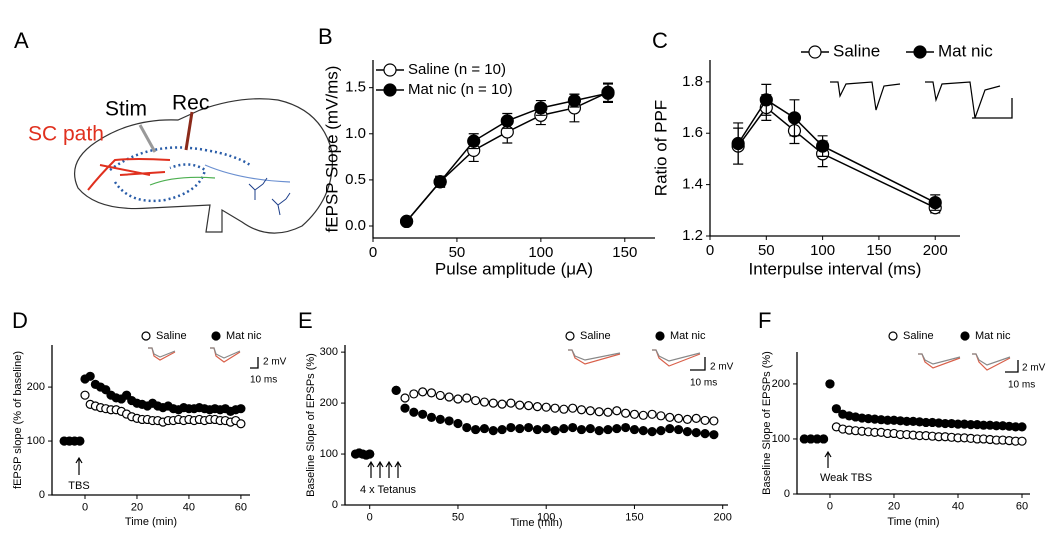  I want to click on panel-label: E, so click(305, 320).